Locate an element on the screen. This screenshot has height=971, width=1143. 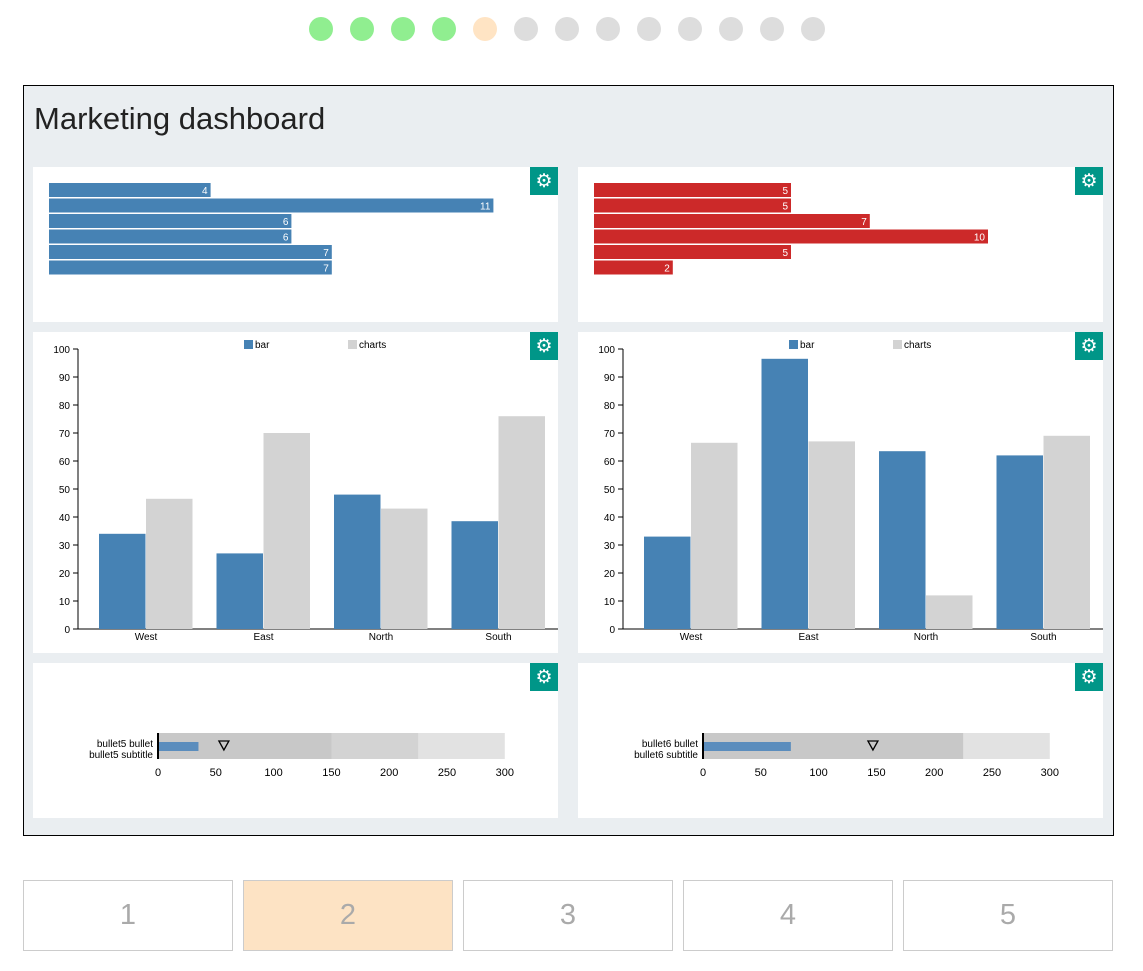
bullet-title: bullet6 bullet is located at coordinates (670, 744).